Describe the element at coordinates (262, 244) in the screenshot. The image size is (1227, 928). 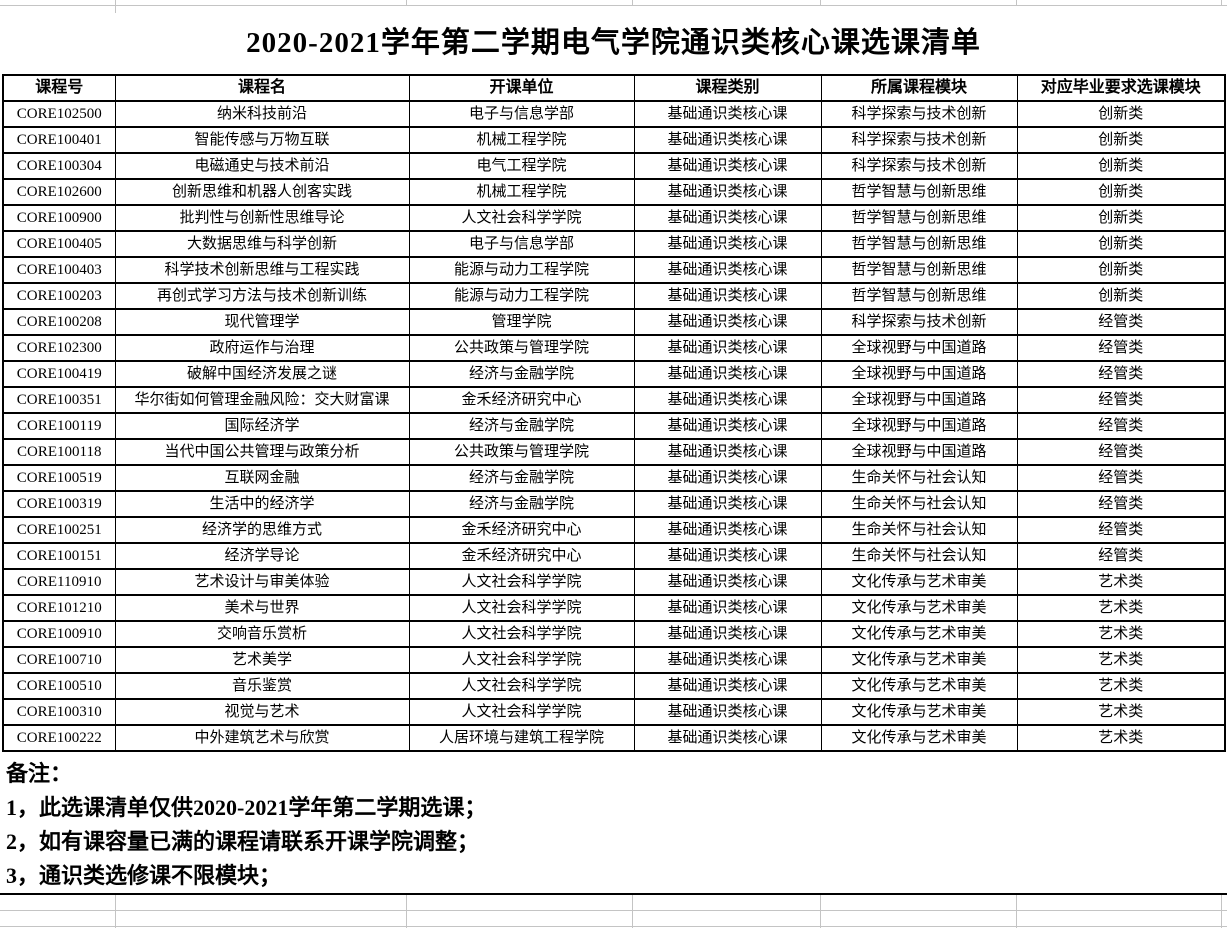
I see `table-cell: 大数据思维与科学创新` at that location.